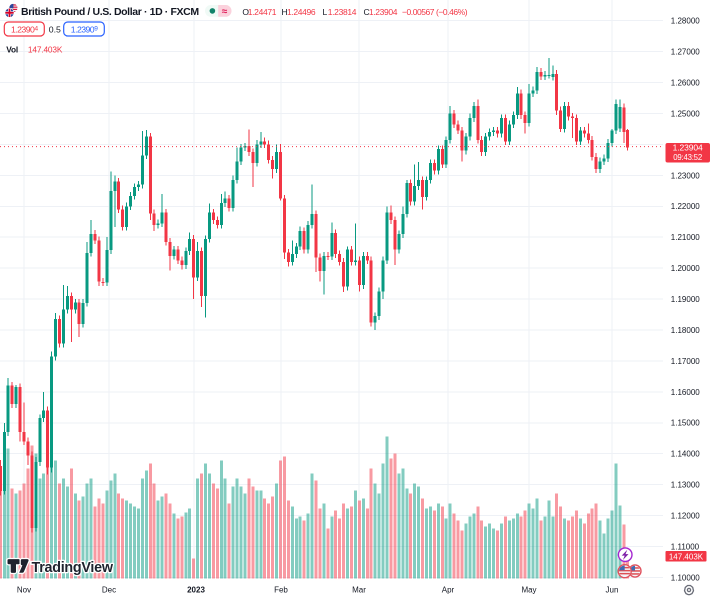 This screenshot has width=710, height=605. I want to click on svg-text: 1.19000, so click(685, 299).